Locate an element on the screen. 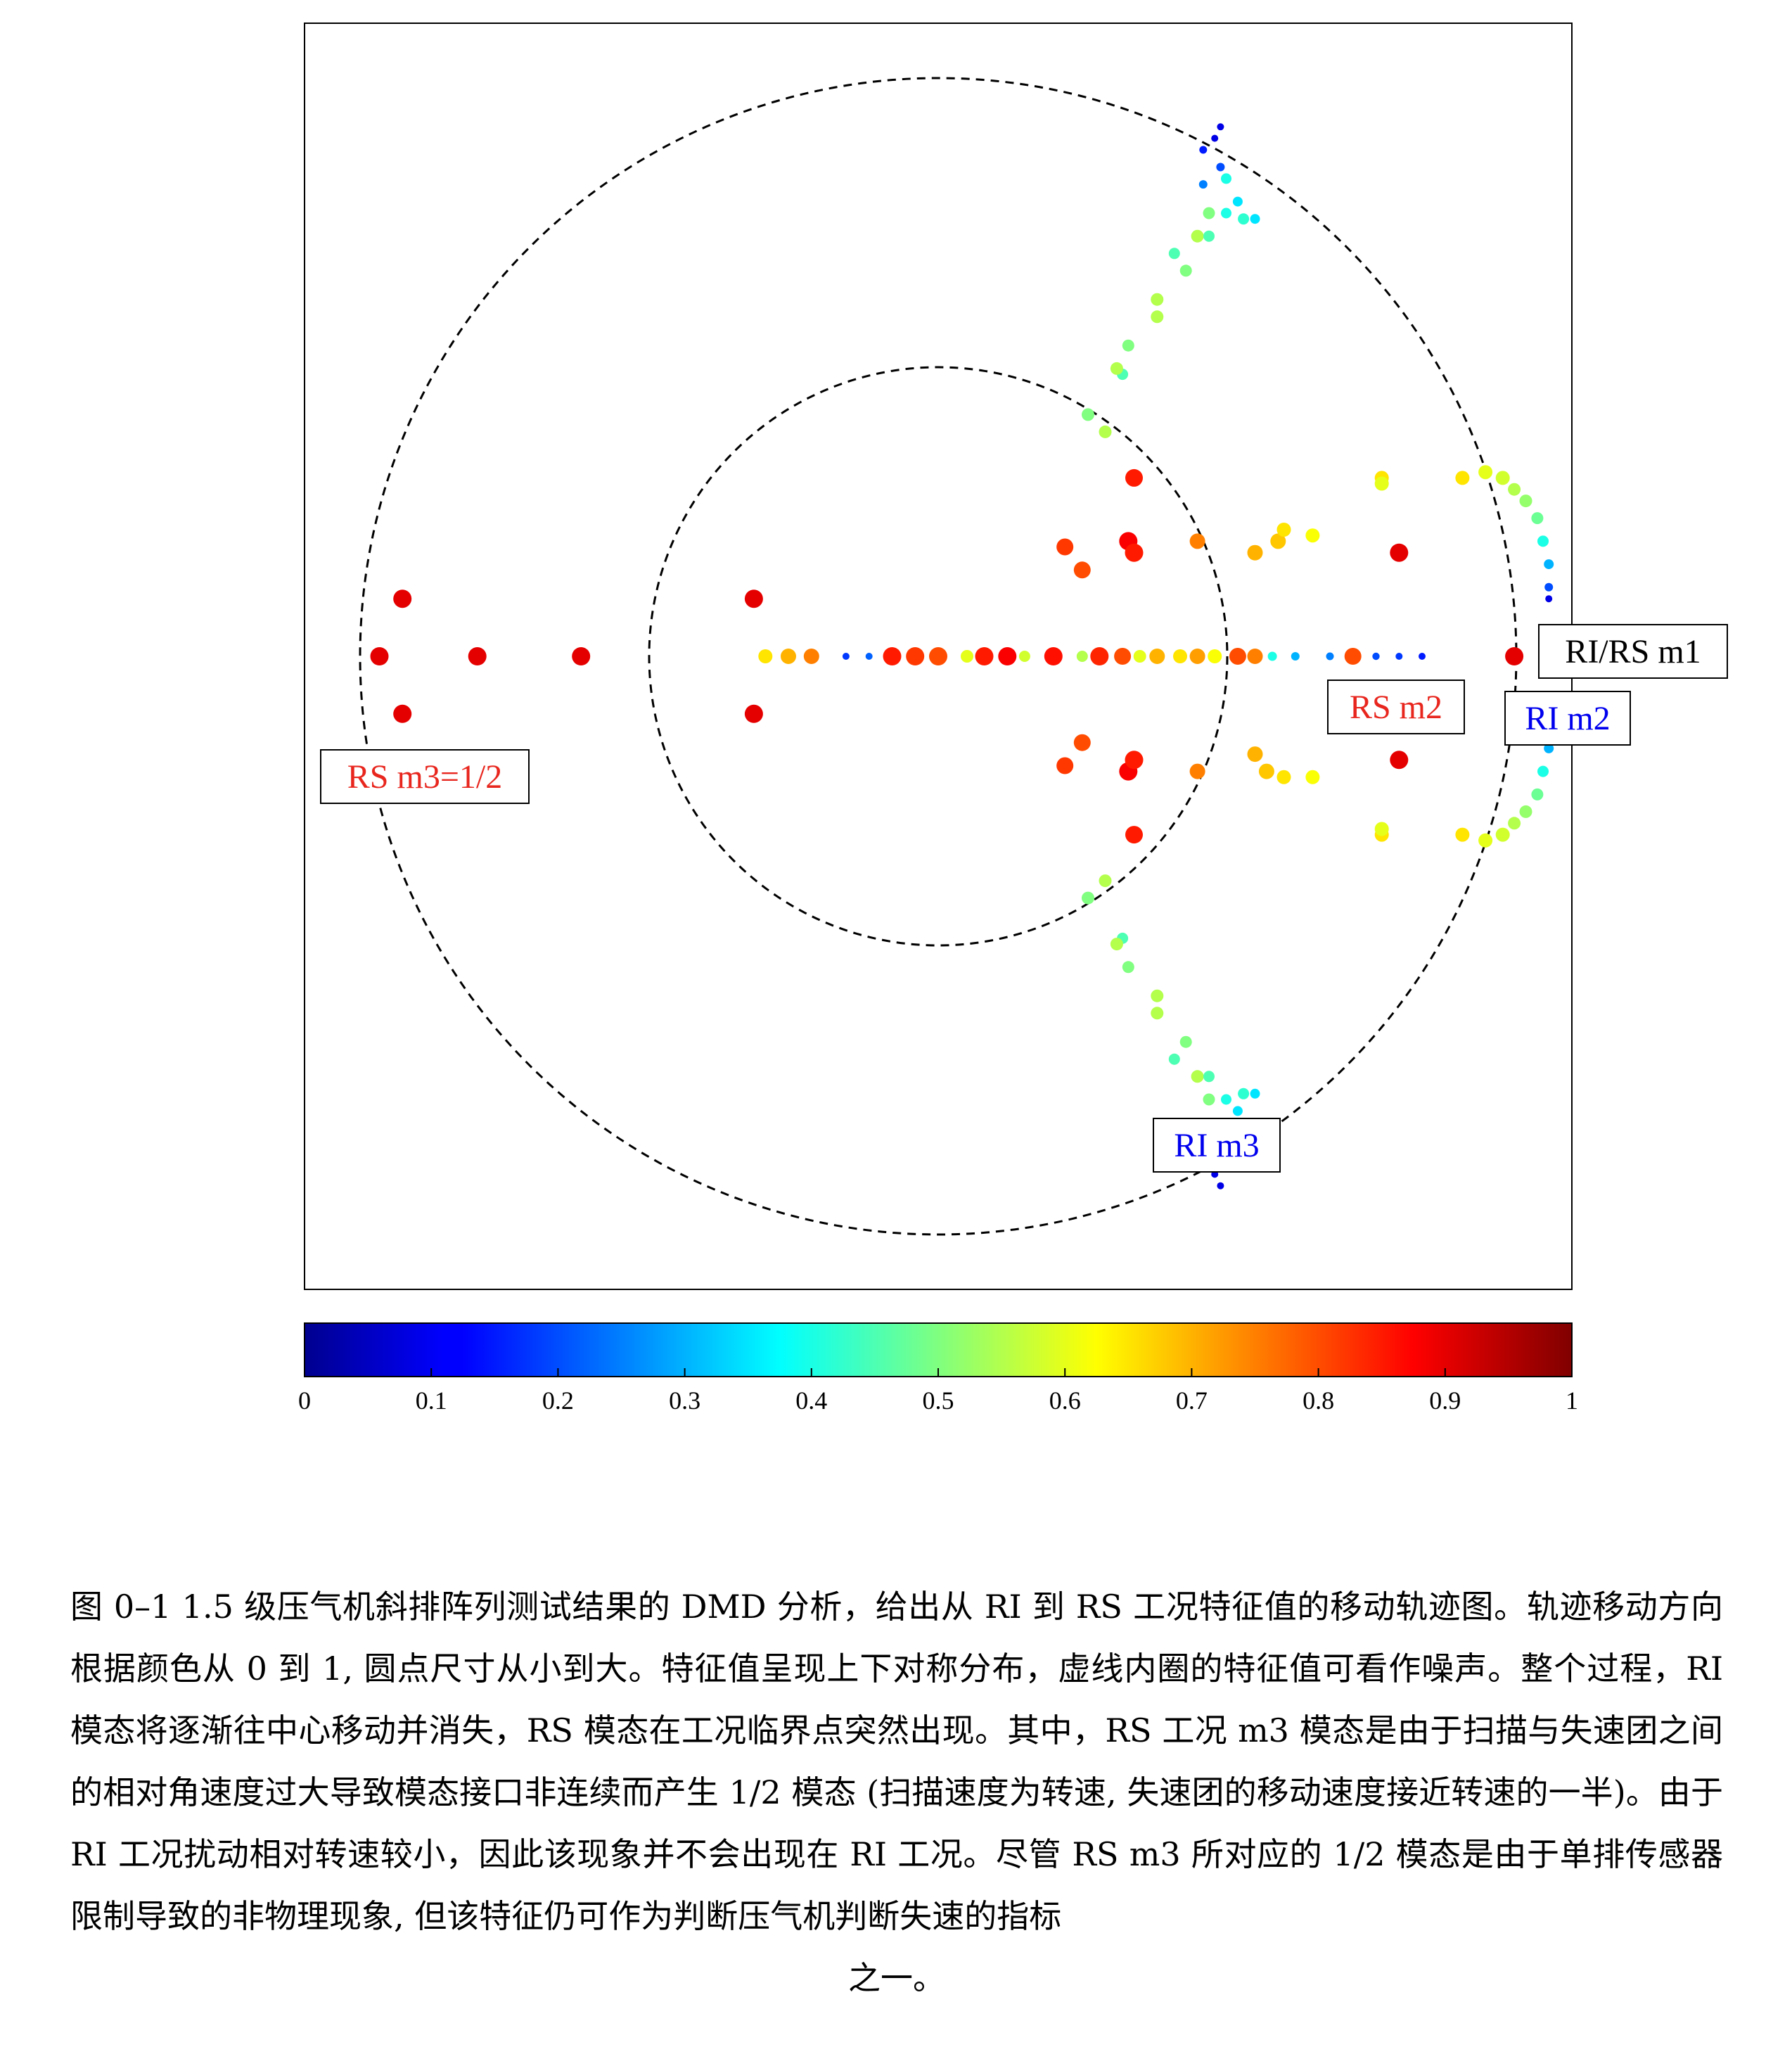 The width and height of the screenshot is (1792, 2054). colorbar-ticks: 0 0.1 0.2 0.3 0.4 0.5 0.6 0.7 0.8 0.9 1 is located at coordinates (938, 1391).